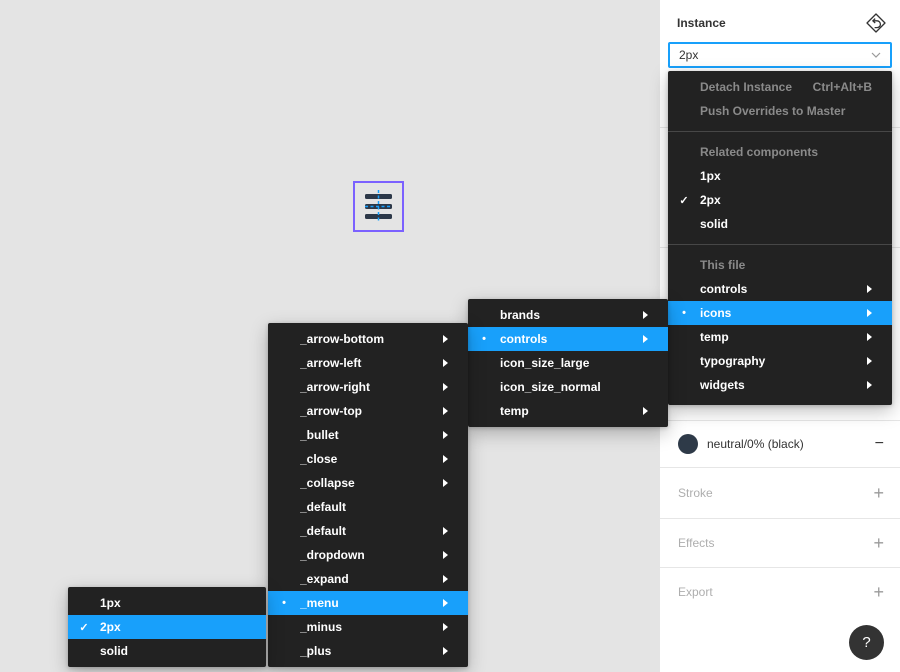 This screenshot has width=900, height=672. I want to click on menu-item-icon-size-normal: icon_size_normal, so click(568, 387).